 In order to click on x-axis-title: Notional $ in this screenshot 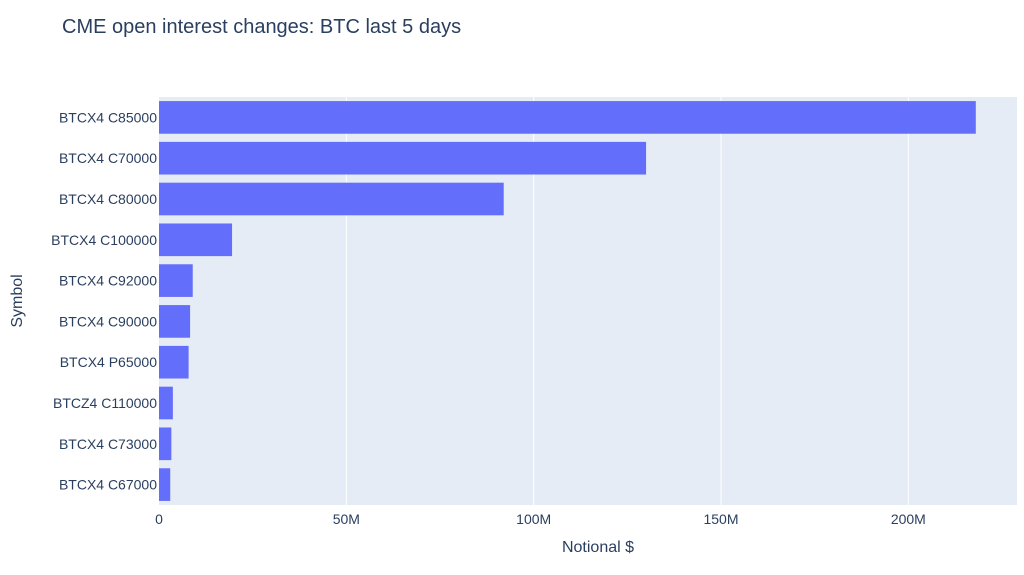, I will do `click(598, 547)`.